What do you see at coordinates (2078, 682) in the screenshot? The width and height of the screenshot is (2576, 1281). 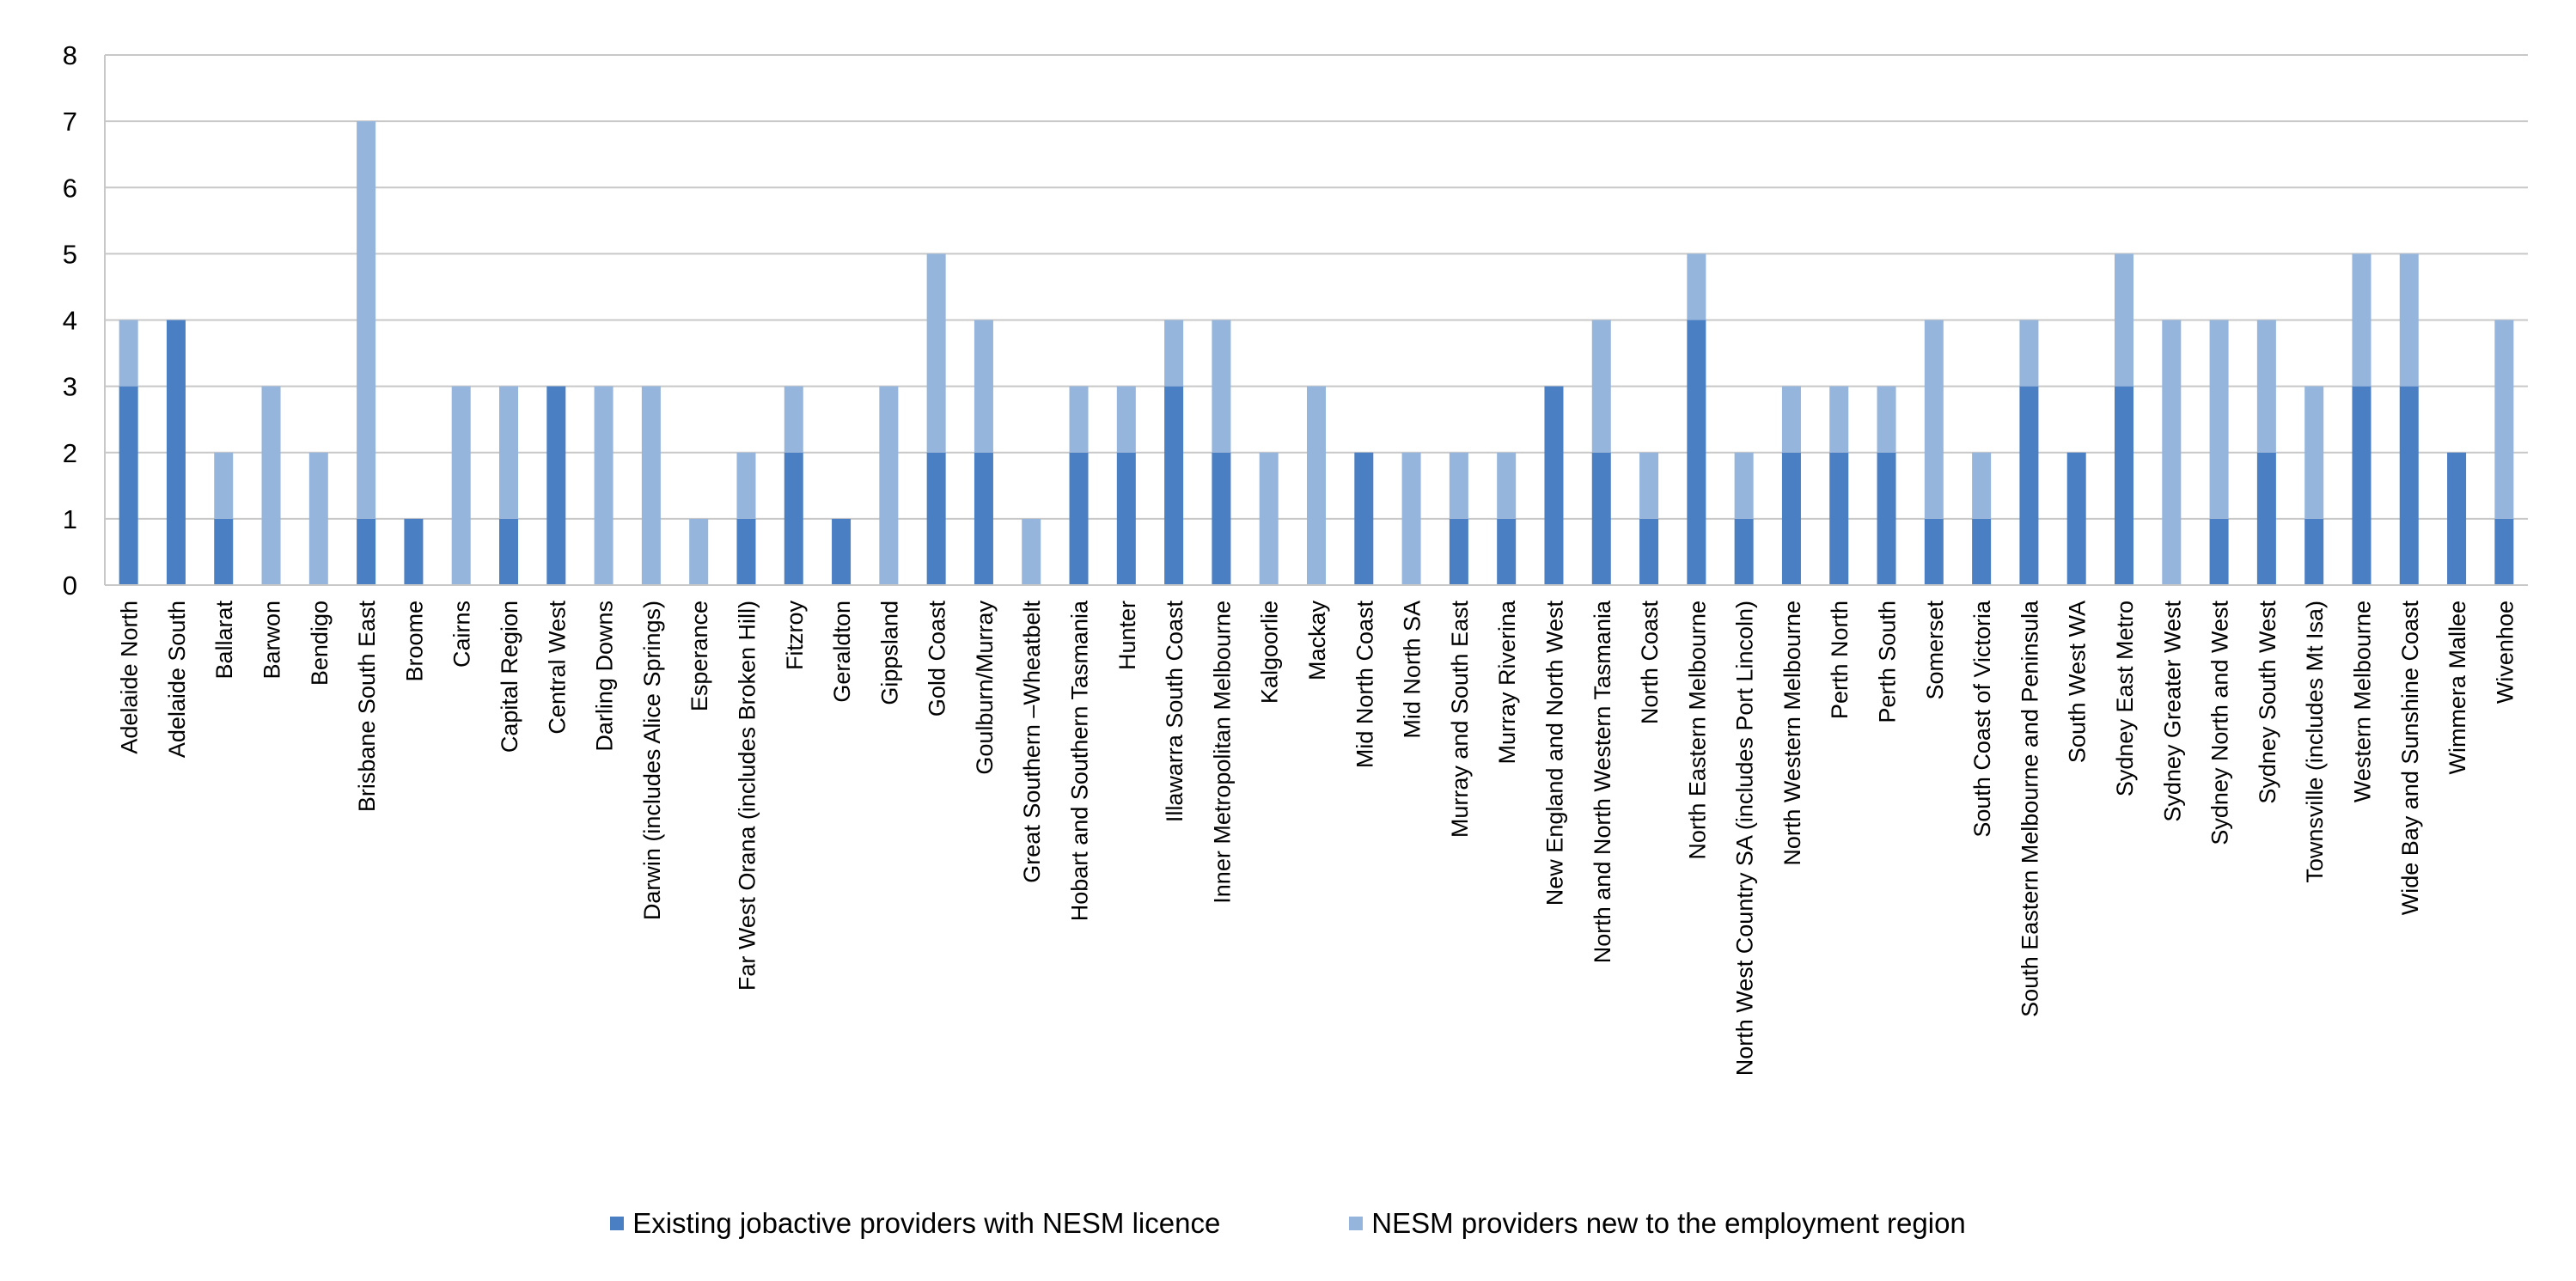 I see `x-category-label: South West WA` at bounding box center [2078, 682].